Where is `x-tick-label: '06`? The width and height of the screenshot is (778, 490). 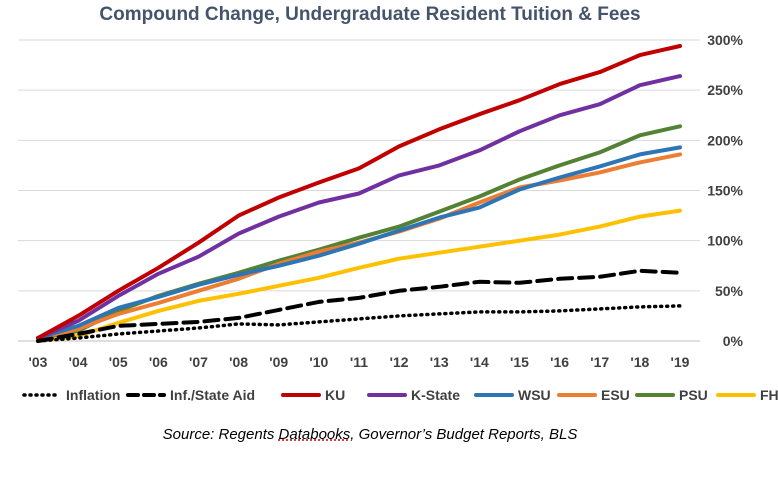 x-tick-label: '06 is located at coordinates (158, 362).